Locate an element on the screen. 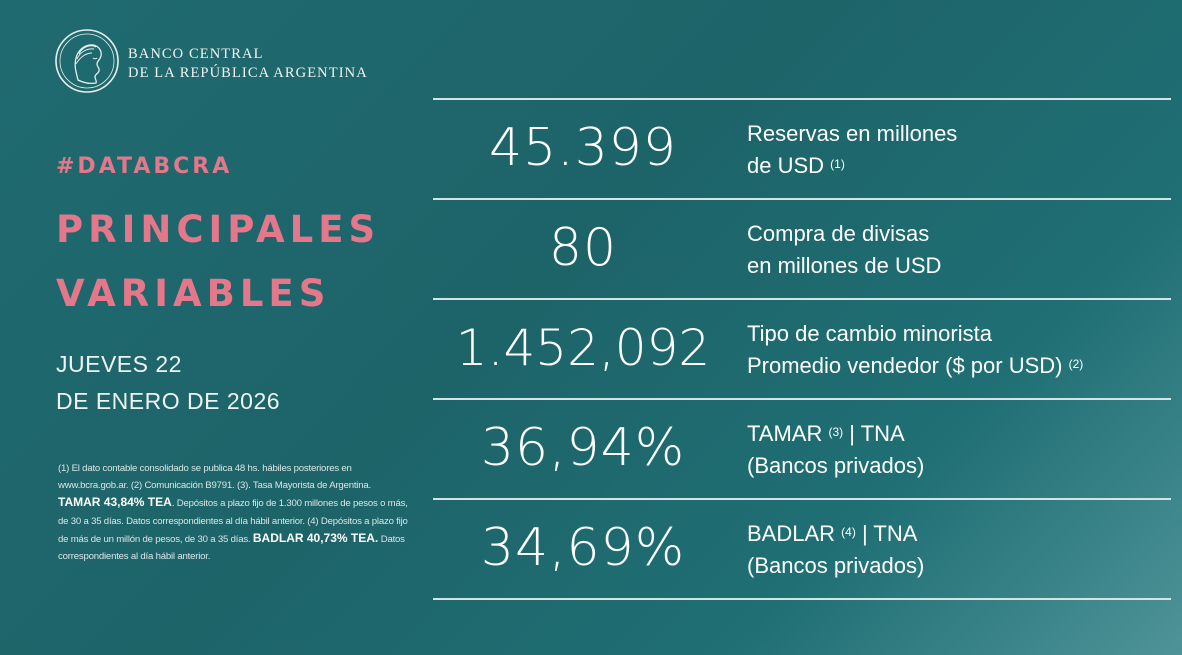  indicator-value: 45.399 is located at coordinates (583, 148).